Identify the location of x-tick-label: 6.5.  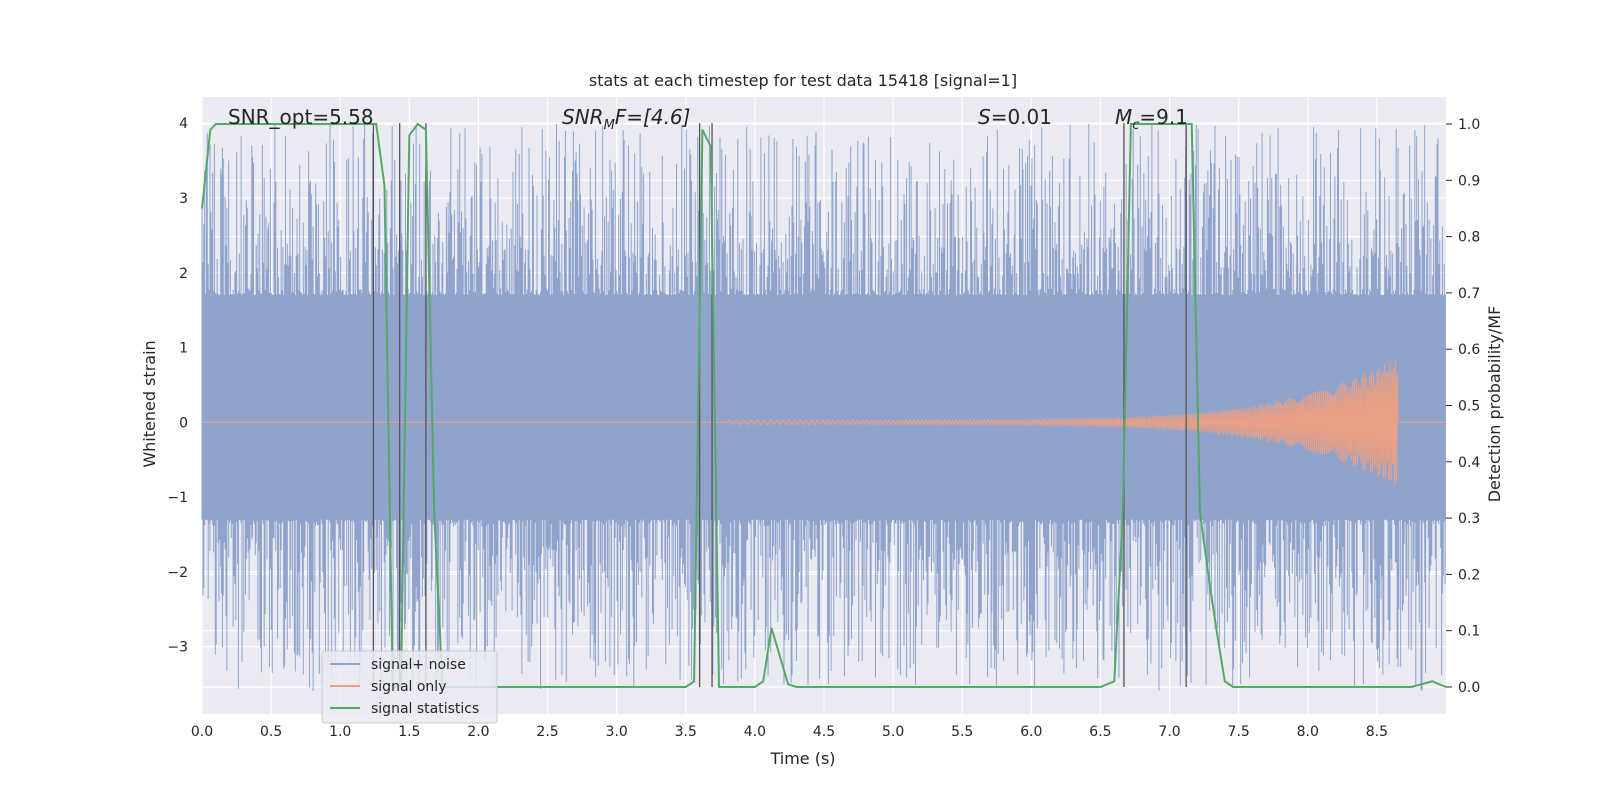
(1100, 732).